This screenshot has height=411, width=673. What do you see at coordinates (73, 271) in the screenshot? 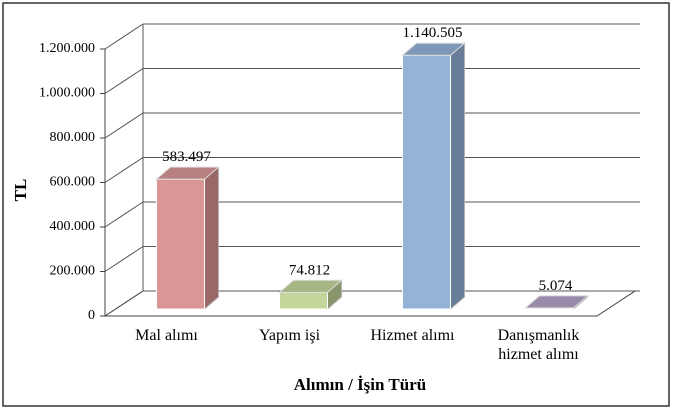
I see `y-tick-label: 200.000` at bounding box center [73, 271].